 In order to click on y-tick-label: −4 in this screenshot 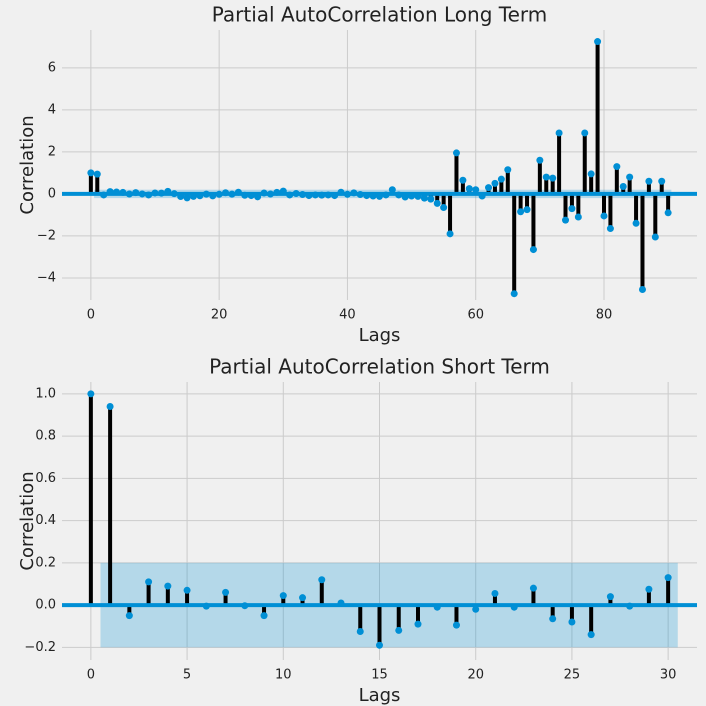, I will do `click(46, 277)`.